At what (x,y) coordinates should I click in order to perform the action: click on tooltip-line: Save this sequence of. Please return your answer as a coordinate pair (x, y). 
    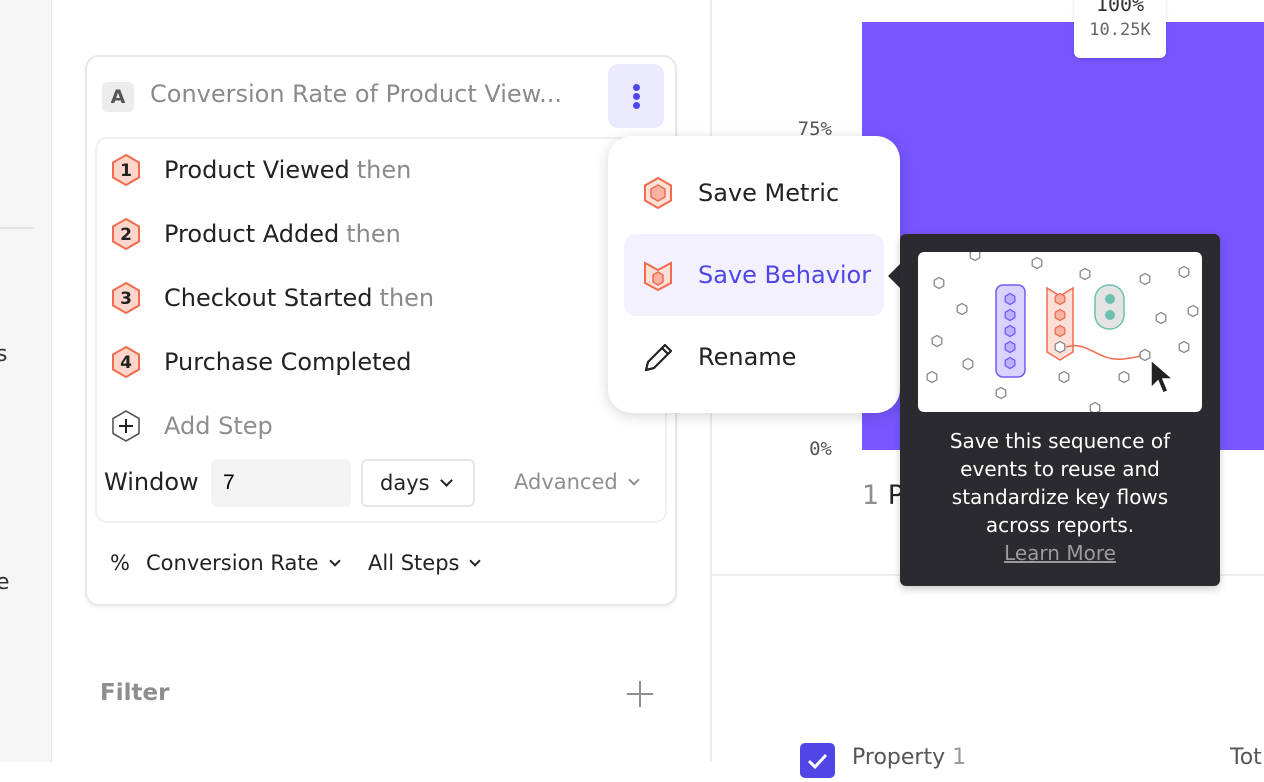
    Looking at the image, I should click on (1060, 441).